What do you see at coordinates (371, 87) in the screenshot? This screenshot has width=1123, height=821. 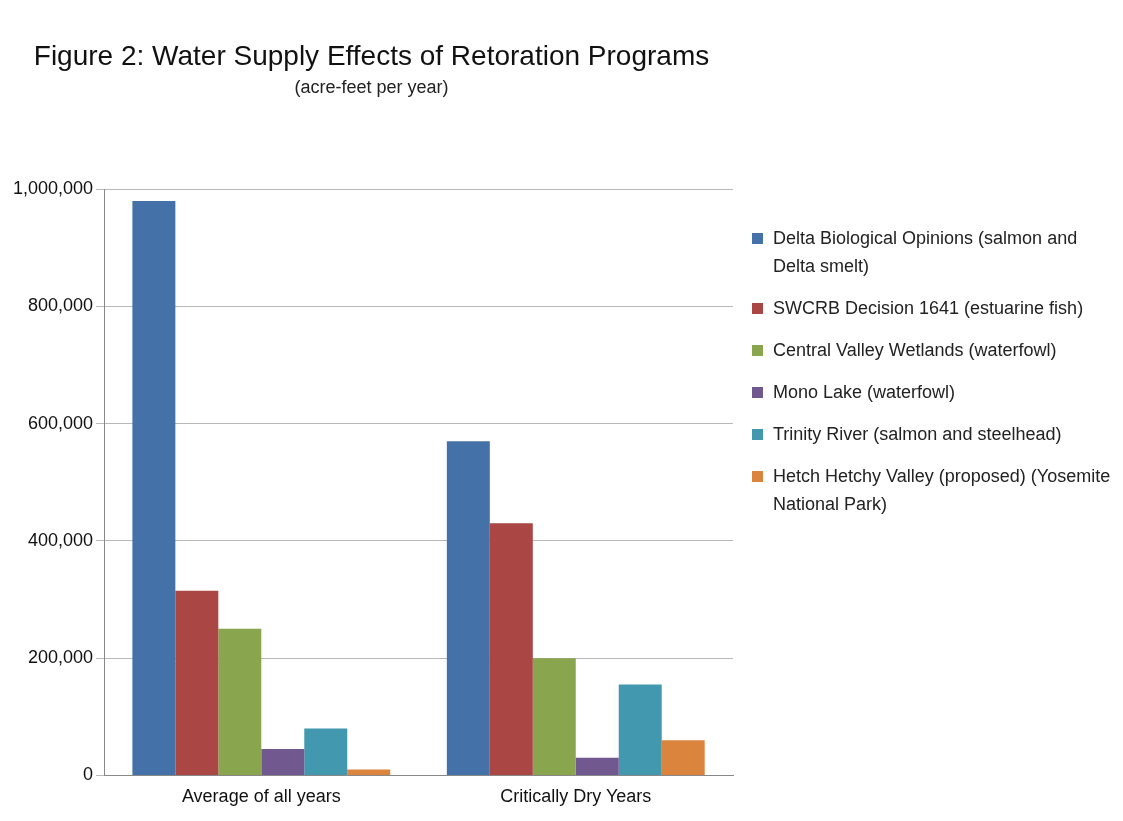 I see `chart-subtitle: (acre-feet per year)` at bounding box center [371, 87].